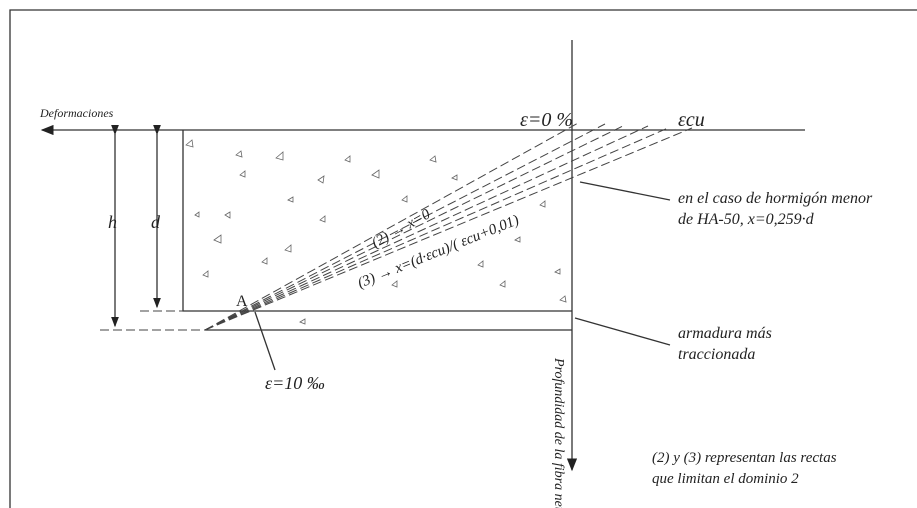 This screenshot has width=917, height=508. What do you see at coordinates (775, 198) in the screenshot?
I see `annotation: en el caso de hormigón menor` at bounding box center [775, 198].